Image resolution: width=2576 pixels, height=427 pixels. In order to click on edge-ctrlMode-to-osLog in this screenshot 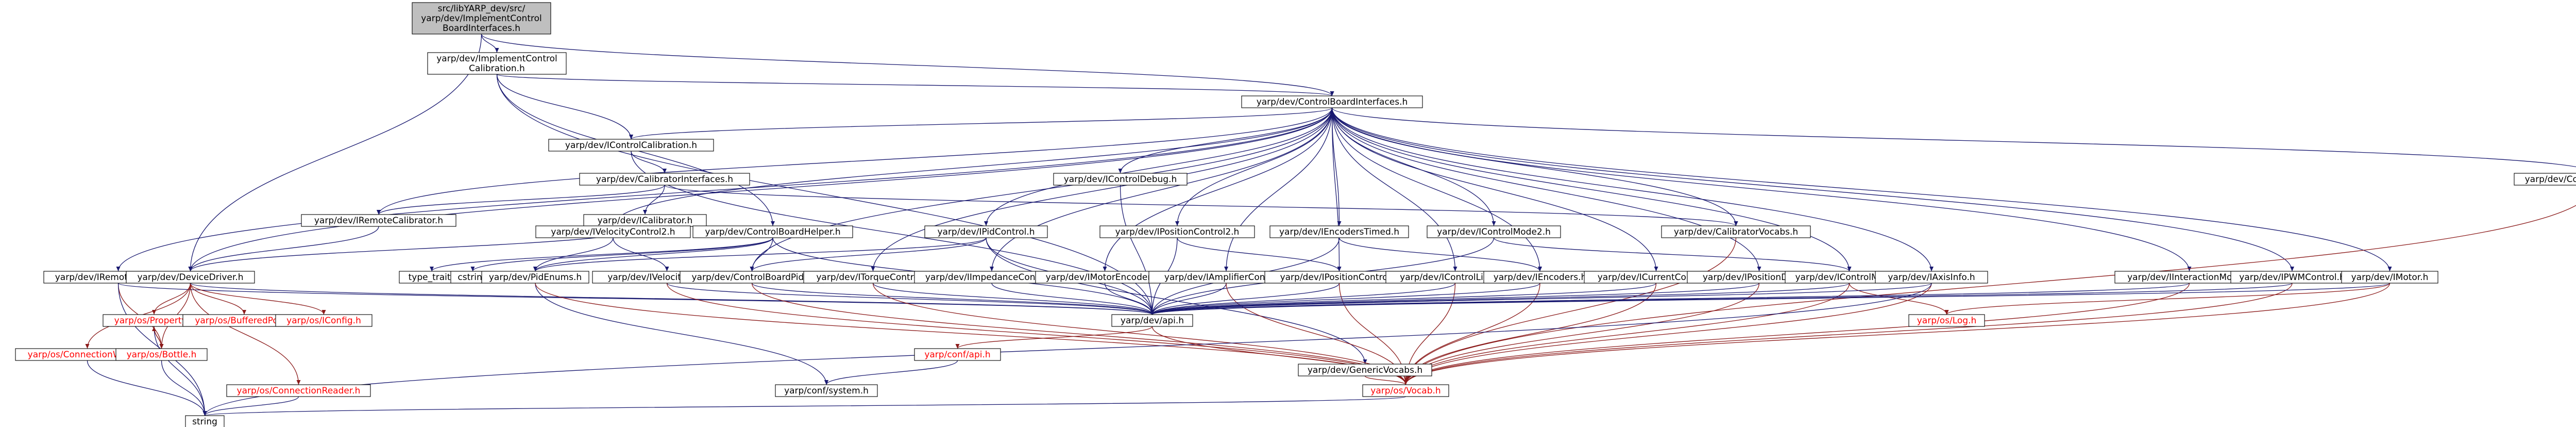, I will do `click(1899, 299)`.